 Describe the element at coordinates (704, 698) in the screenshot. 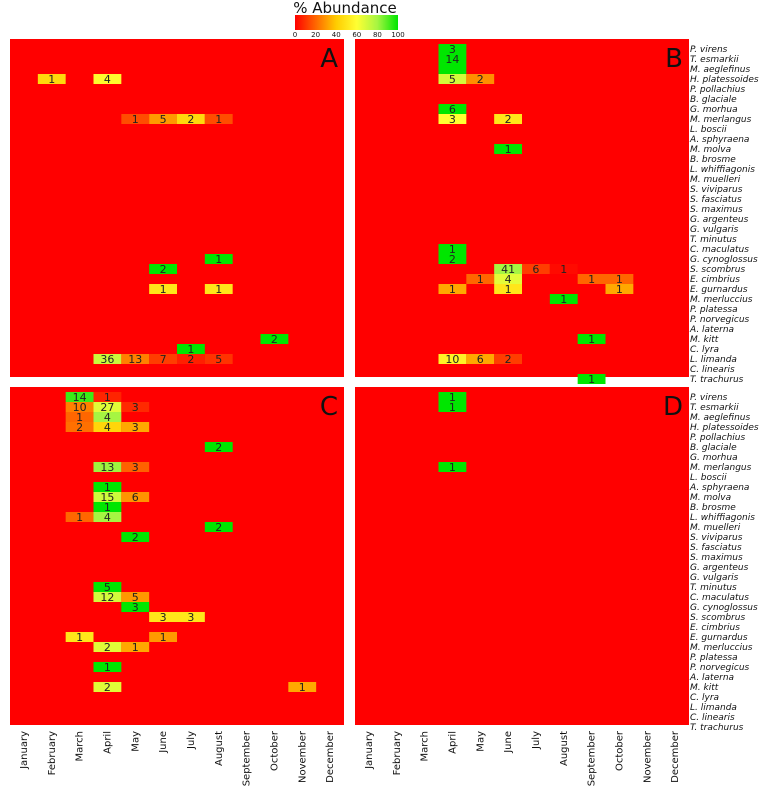

I see `species-label: C. lyra` at that location.